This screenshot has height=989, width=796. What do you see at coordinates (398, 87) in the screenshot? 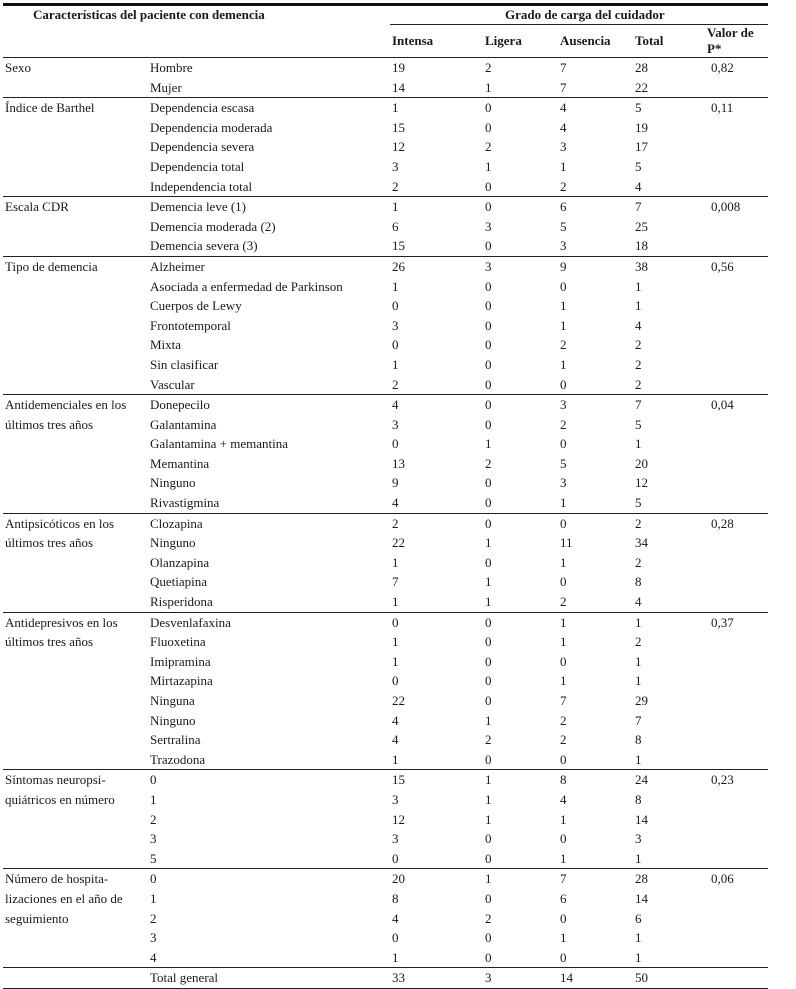
I see `value-intensa: 14` at bounding box center [398, 87].